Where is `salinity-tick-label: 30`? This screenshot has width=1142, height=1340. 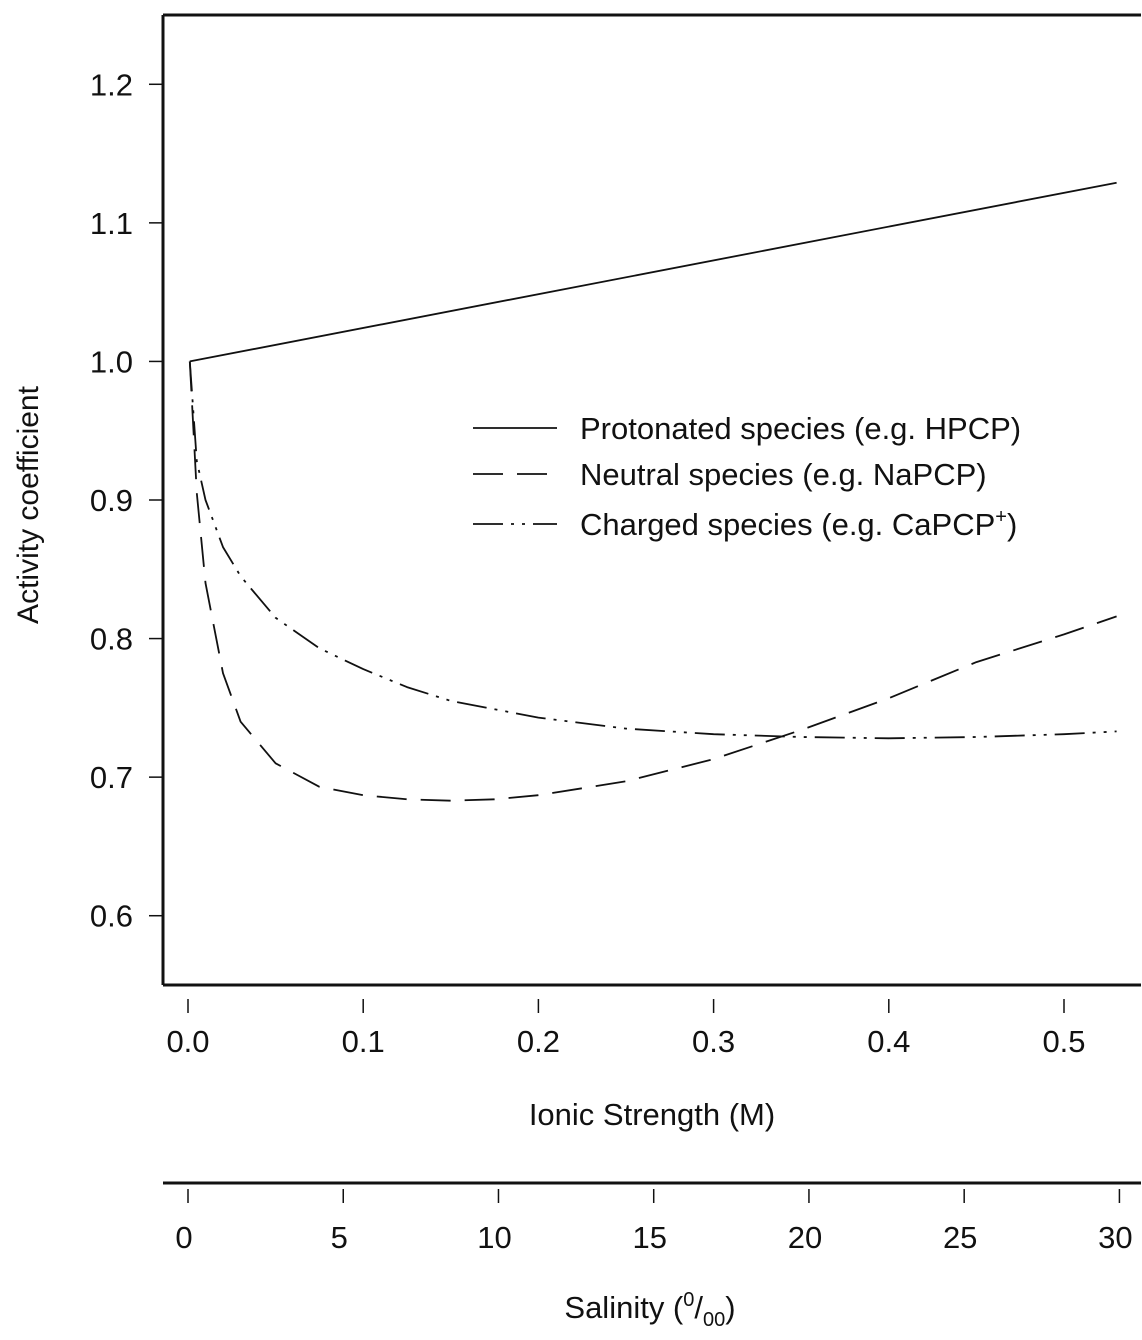 salinity-tick-label: 30 is located at coordinates (1115, 1237).